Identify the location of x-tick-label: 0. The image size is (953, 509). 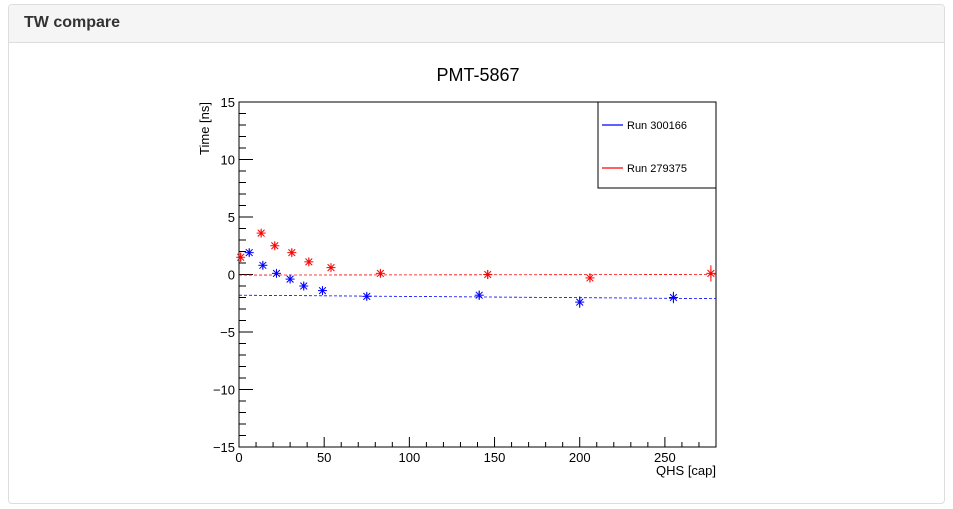
(238, 457).